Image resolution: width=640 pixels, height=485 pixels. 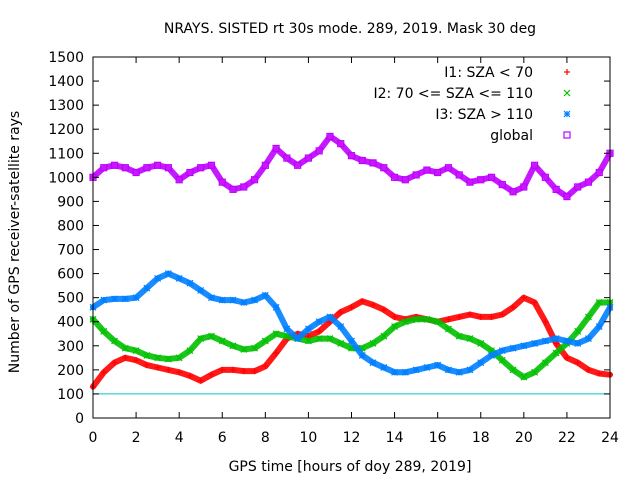 What do you see at coordinates (481, 438) in the screenshot?
I see `x-tick-label: 18` at bounding box center [481, 438].